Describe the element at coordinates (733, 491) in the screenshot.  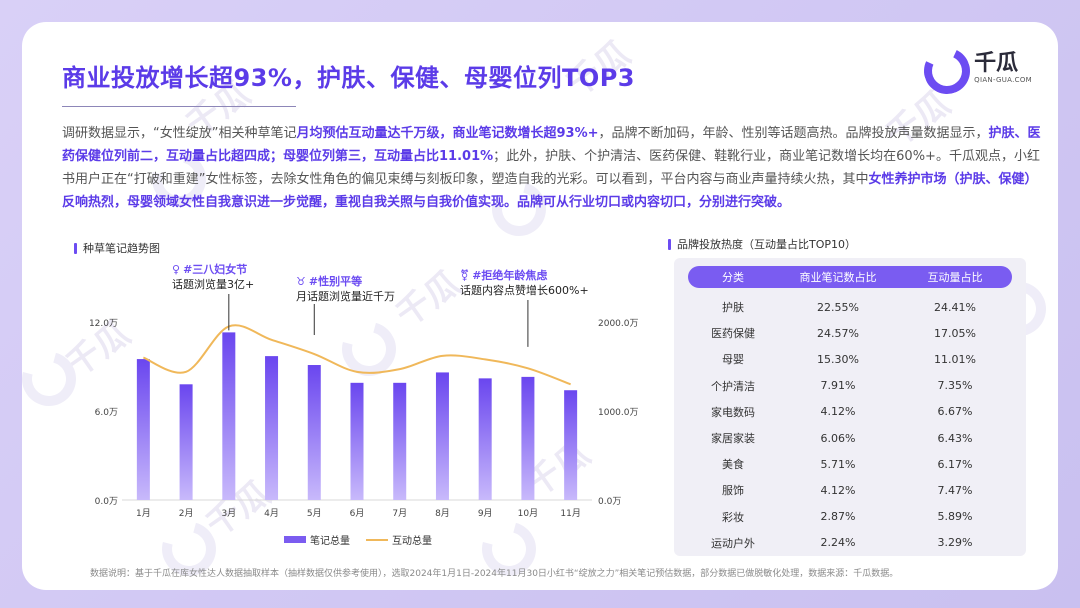
I see `cell-category: 服饰` at that location.